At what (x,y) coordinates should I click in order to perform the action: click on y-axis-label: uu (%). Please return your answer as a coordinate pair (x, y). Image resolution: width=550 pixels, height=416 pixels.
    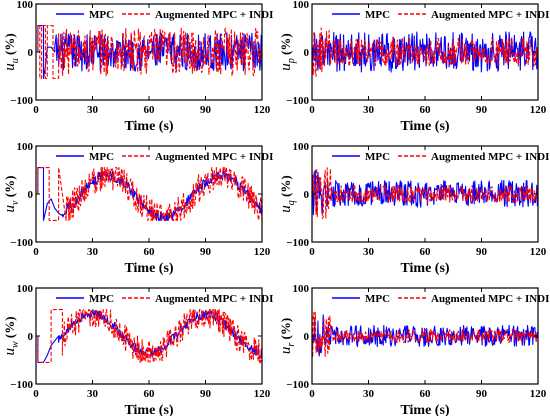
    Looking at the image, I should click on (11, 51).